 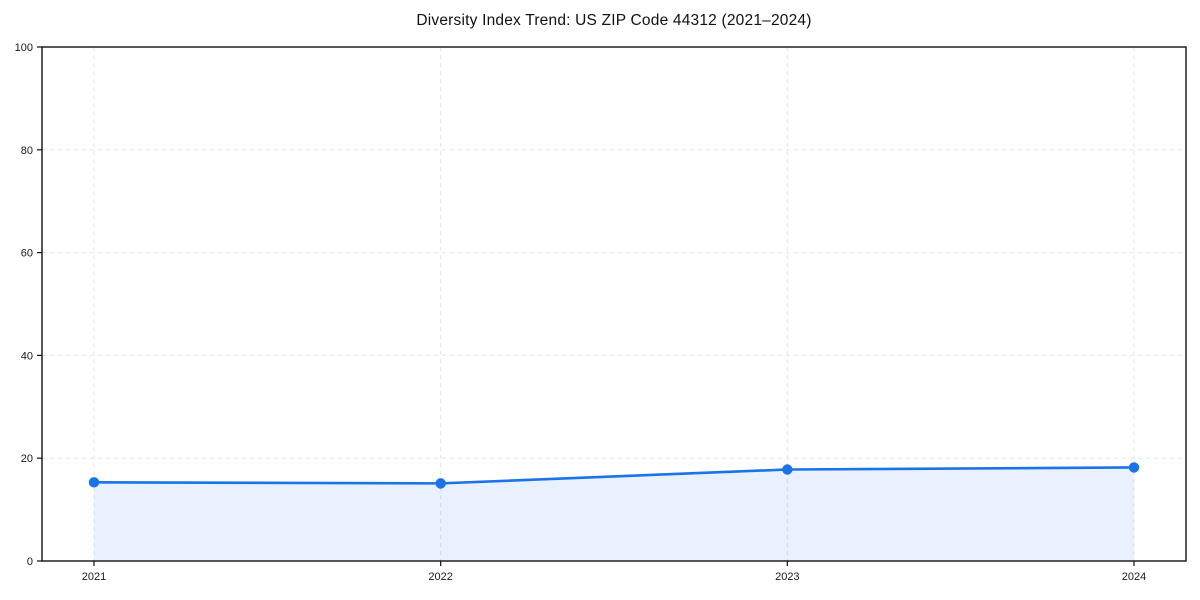 I want to click on data-point-2023, so click(x=787, y=469).